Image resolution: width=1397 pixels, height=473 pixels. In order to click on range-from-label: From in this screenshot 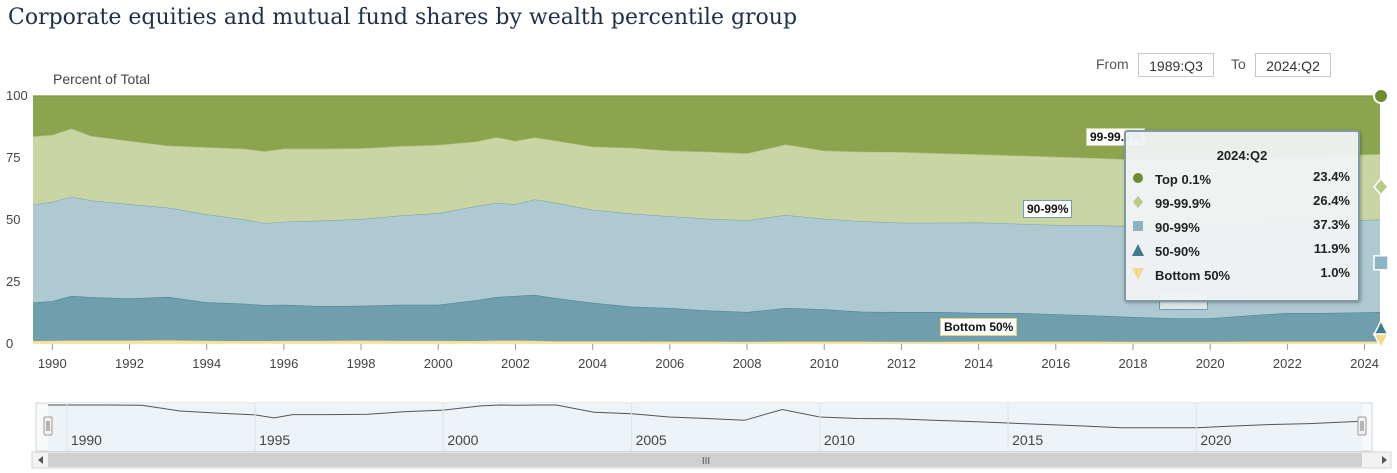, I will do `click(1112, 64)`.